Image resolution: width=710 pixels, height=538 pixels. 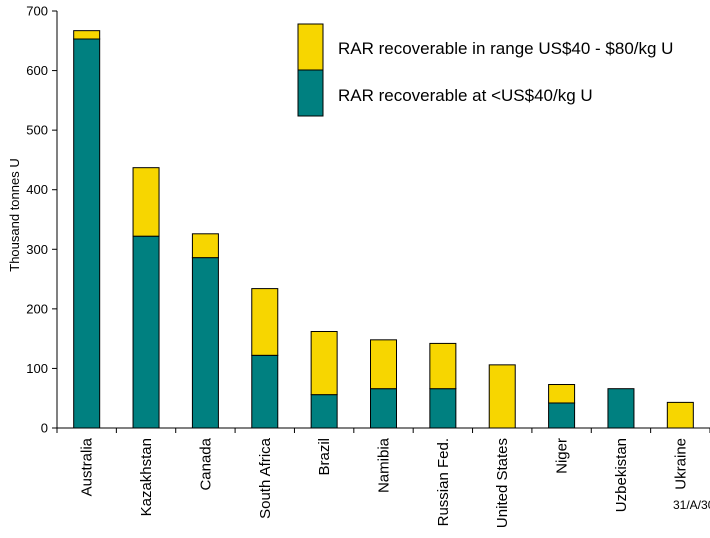 What do you see at coordinates (42, 220) in the screenshot?
I see `y-axis: 0 100 200 300 400 500 600 700` at bounding box center [42, 220].